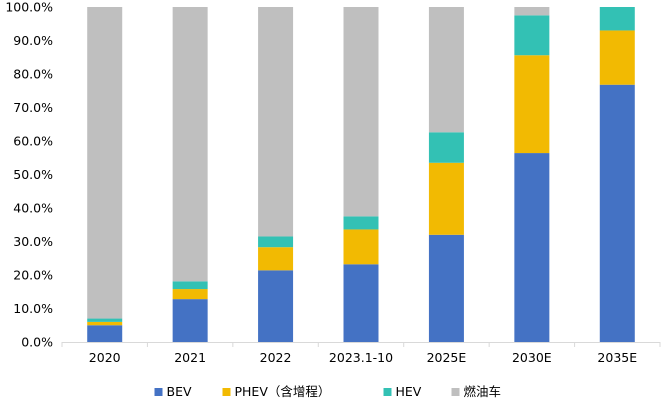 The height and width of the screenshot is (409, 666). I want to click on x-tick-label: 2030E, so click(532, 357).